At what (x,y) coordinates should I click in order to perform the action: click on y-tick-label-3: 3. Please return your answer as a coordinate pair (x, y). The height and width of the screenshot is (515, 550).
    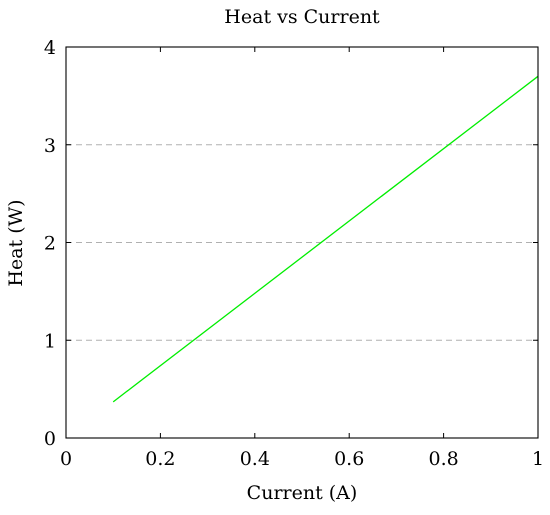
    Looking at the image, I should click on (50, 146).